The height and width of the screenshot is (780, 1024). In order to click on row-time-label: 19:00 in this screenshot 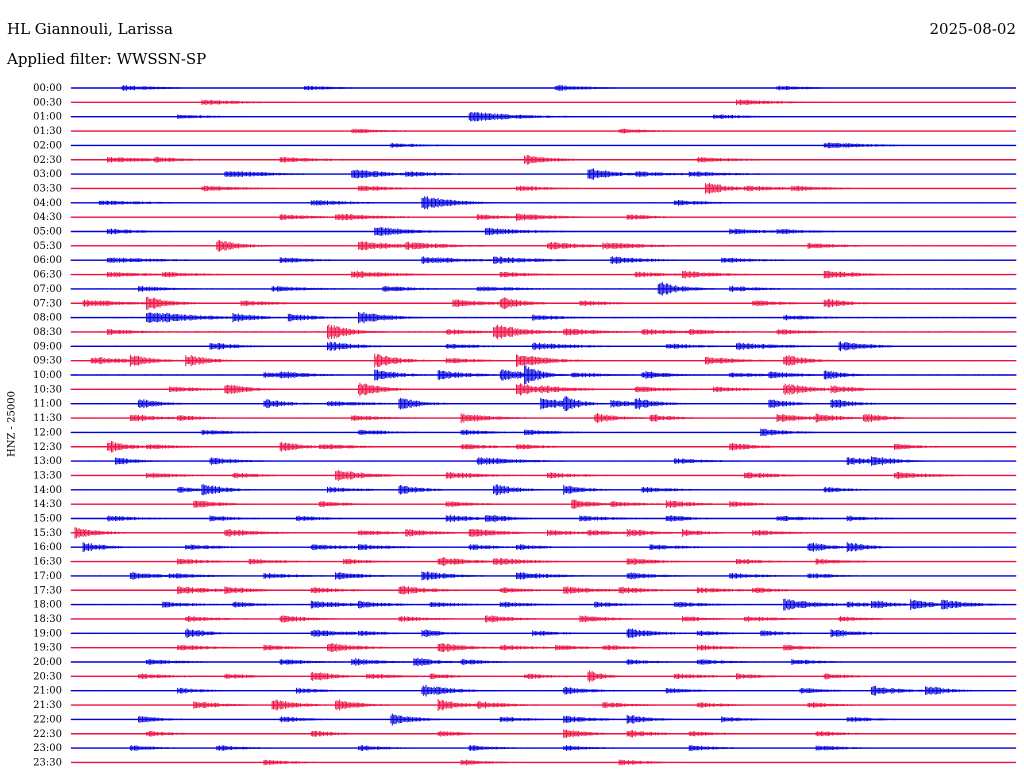, I will do `click(47, 633)`.